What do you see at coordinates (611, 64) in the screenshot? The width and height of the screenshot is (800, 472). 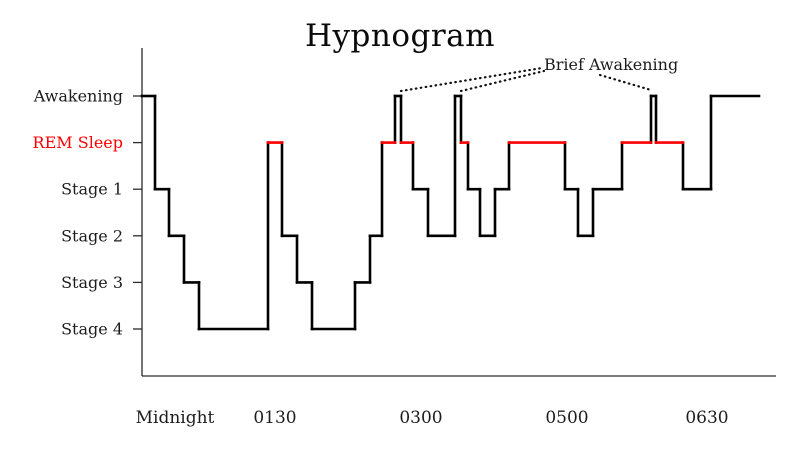 I see `brief-awakening-annotation: Brief Awakening` at bounding box center [611, 64].